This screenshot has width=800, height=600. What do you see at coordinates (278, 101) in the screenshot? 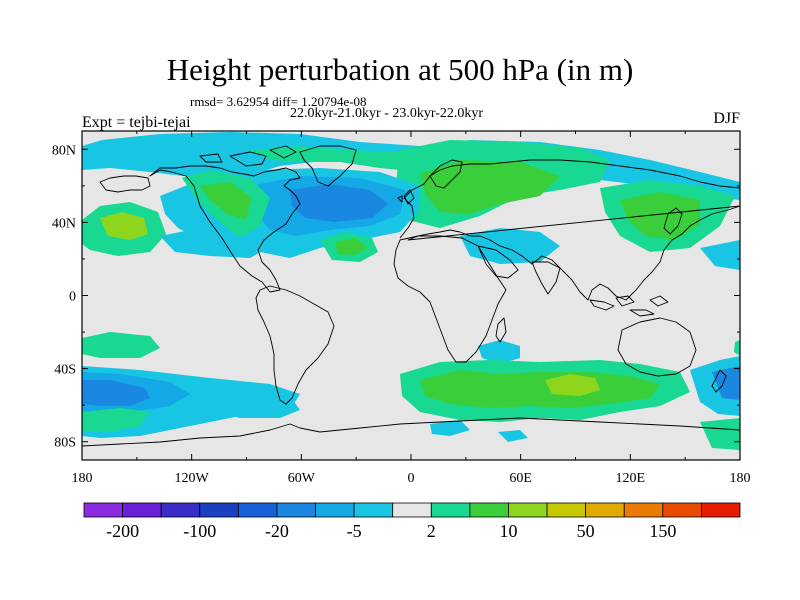
I see `stats-subtitle: rmsd= 3.62954 diff= 1.20794e-08` at bounding box center [278, 101].